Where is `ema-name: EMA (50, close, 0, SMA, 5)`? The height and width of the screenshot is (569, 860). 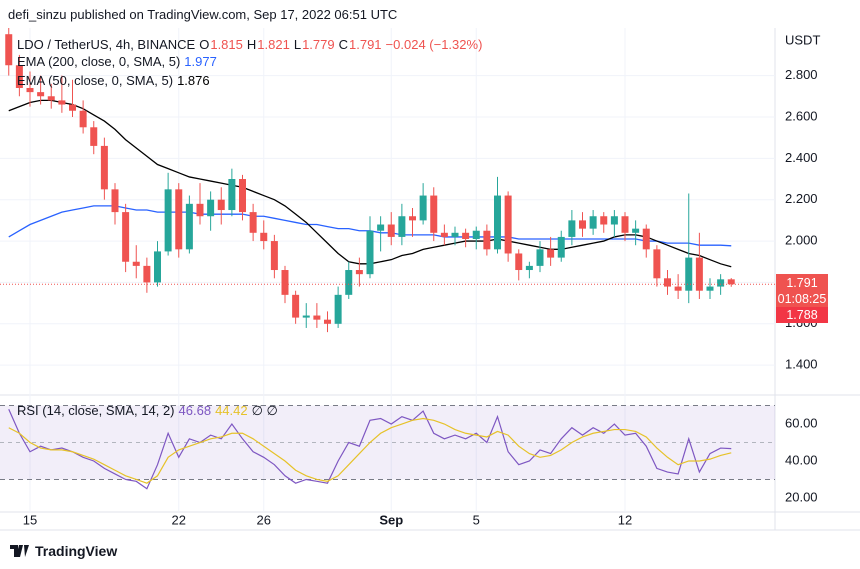 ema-name: EMA (50, close, 0, SMA, 5) is located at coordinates (95, 80).